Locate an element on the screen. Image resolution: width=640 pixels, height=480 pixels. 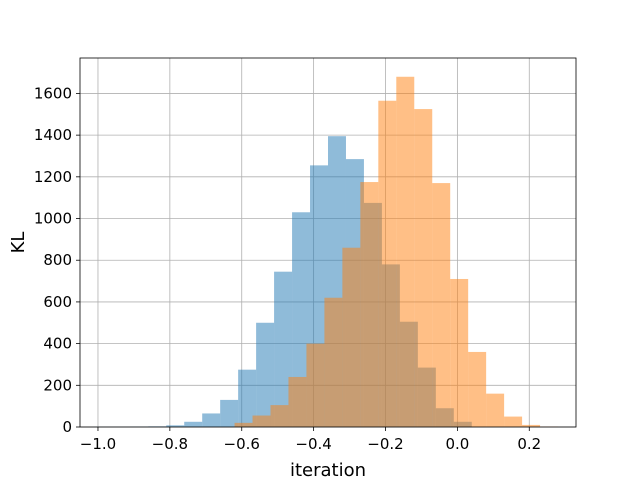
x-tick-label: 0.2 is located at coordinates (529, 444).